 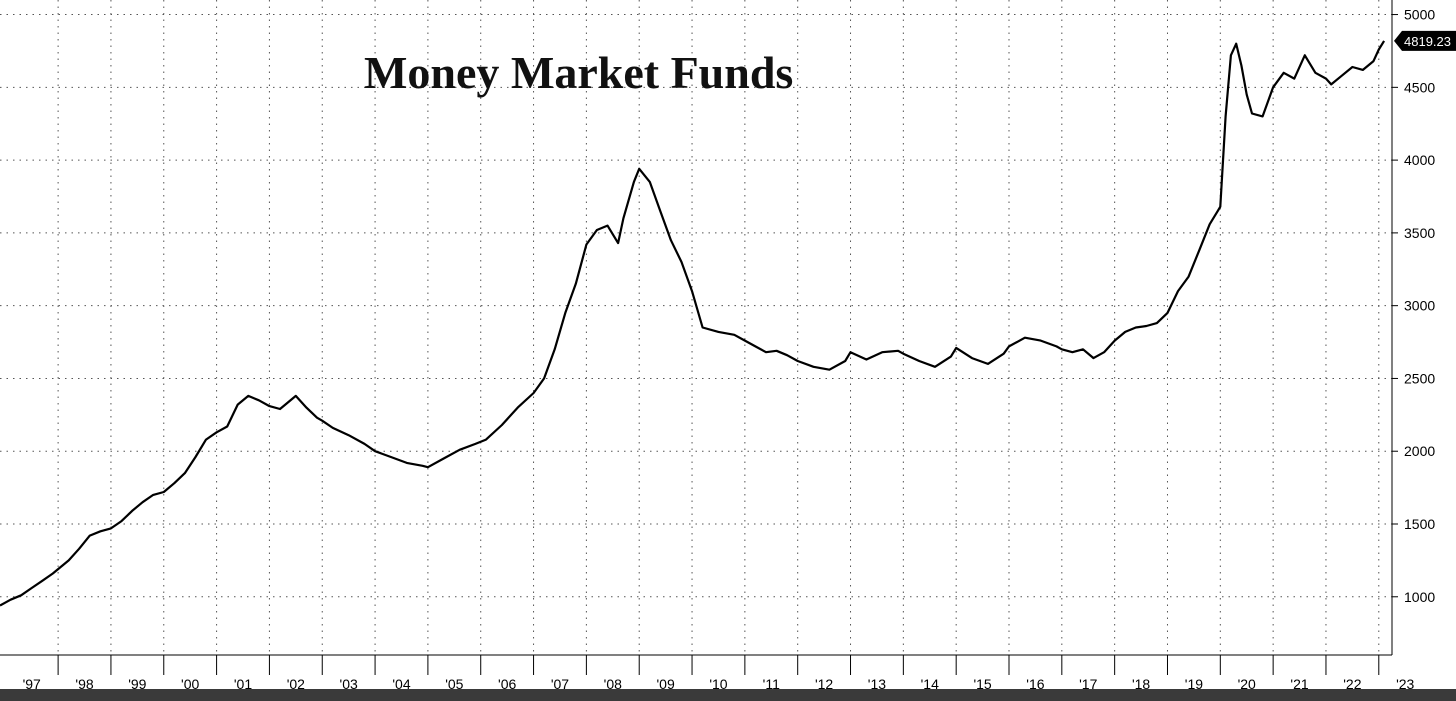 What do you see at coordinates (982, 684) in the screenshot?
I see `x-tick-label: '15` at bounding box center [982, 684].